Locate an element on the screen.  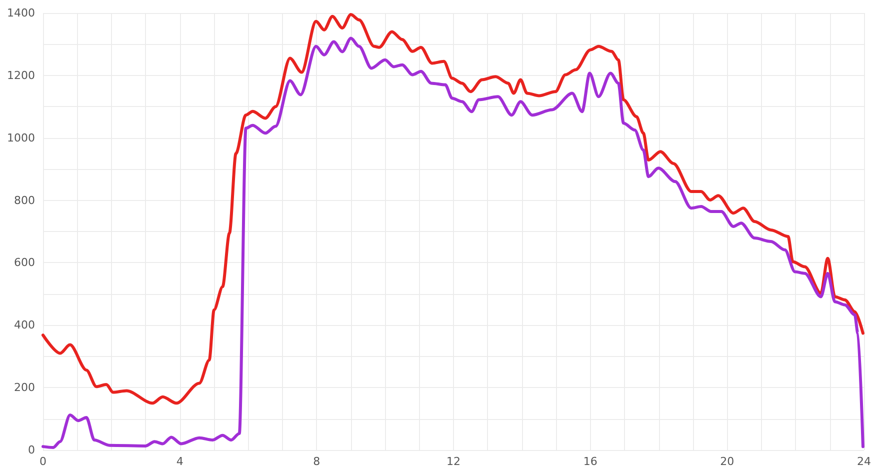
y-tick-label: 400 is located at coordinates (24, 325).